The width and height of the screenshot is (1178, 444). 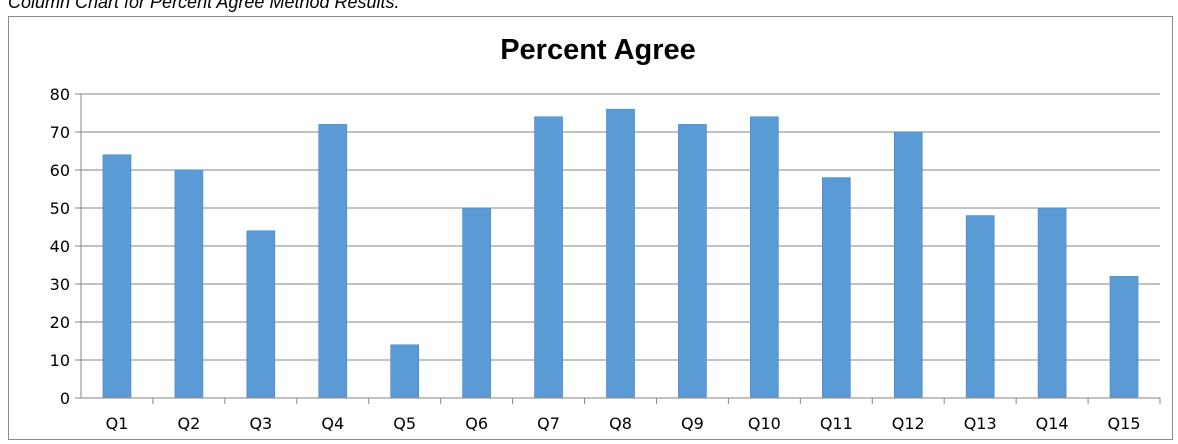 I want to click on bar-q9, so click(x=692, y=261).